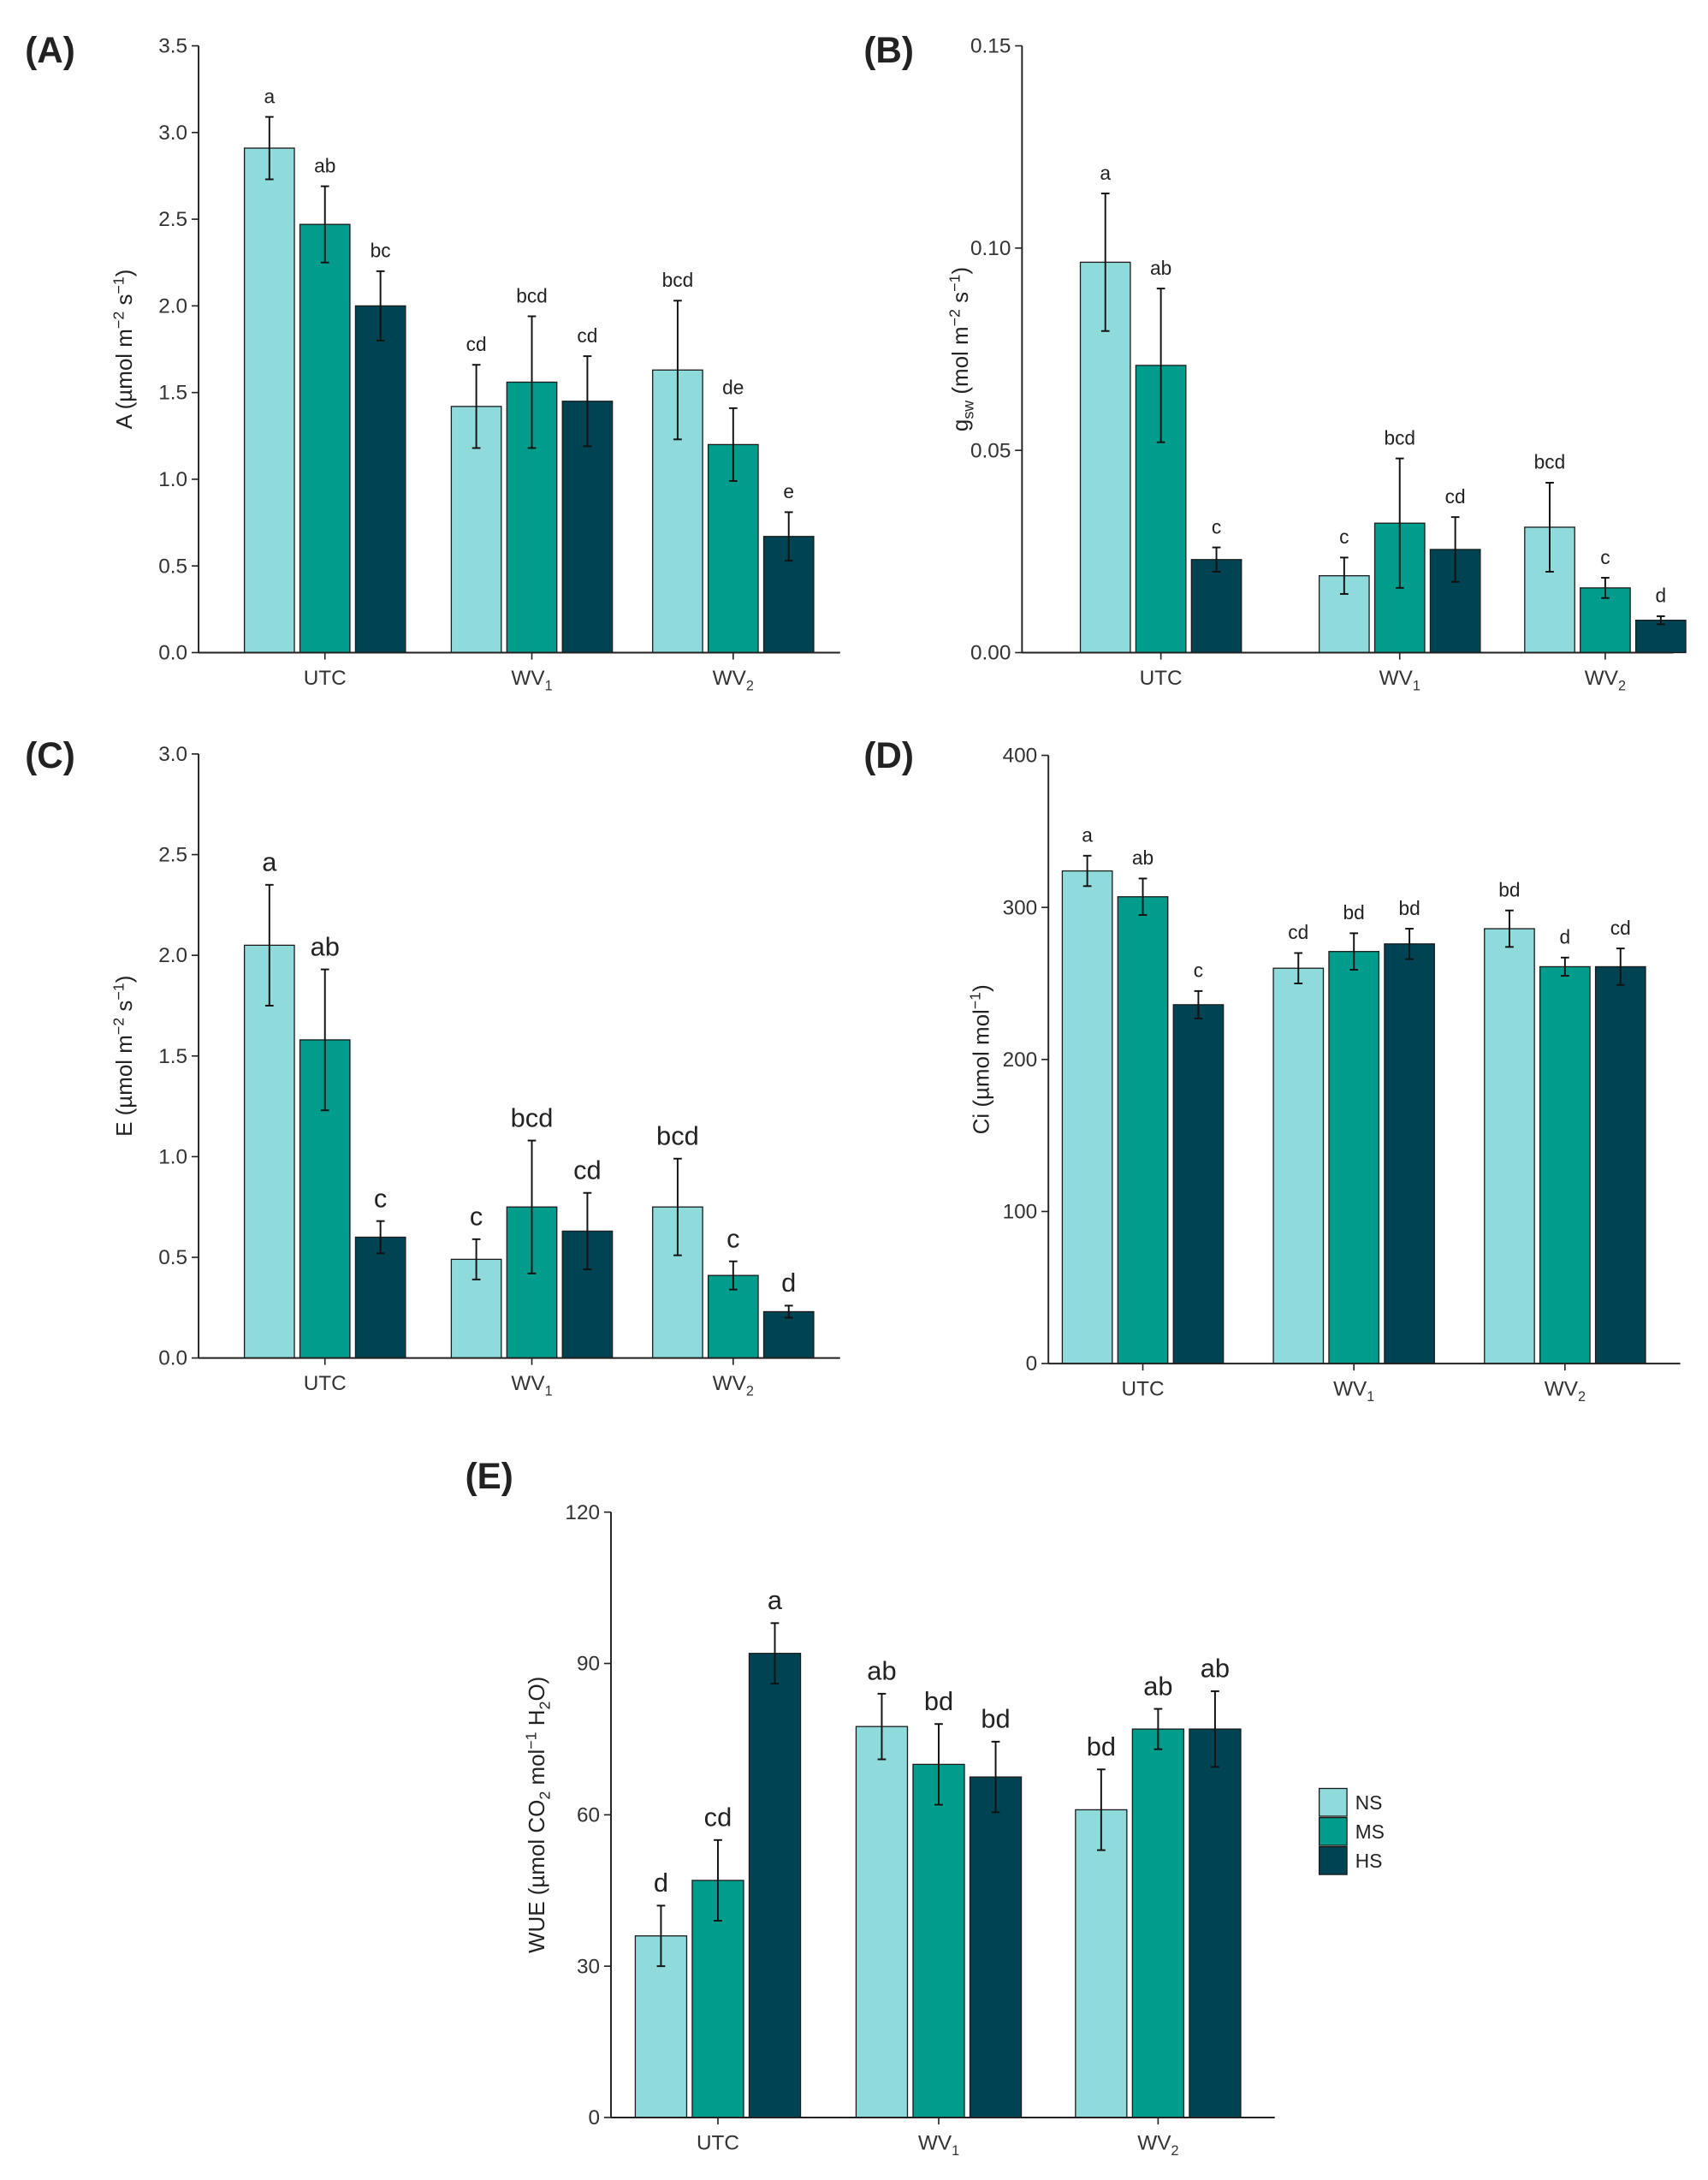  I want to click on y-tick-label: 2.5, so click(172, 856).